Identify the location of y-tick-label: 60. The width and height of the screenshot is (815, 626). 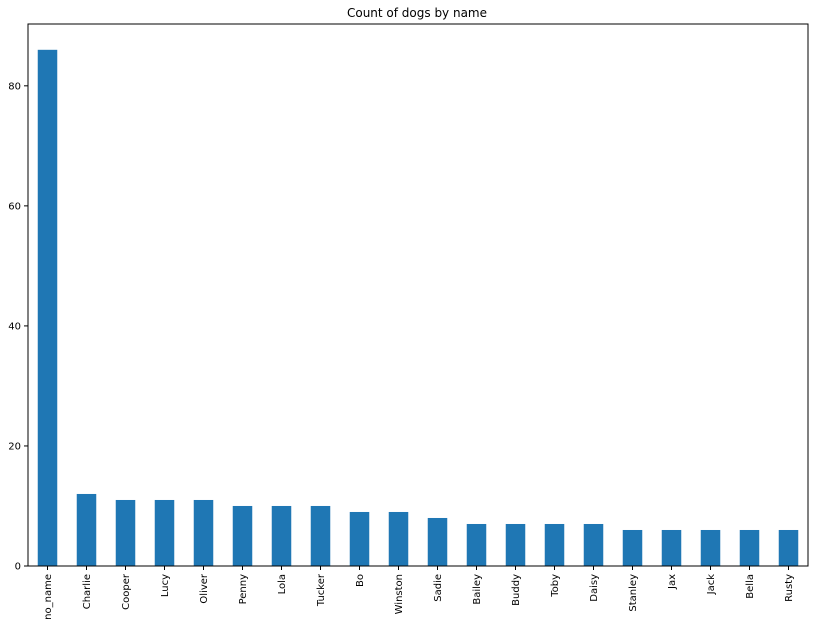
(14, 206).